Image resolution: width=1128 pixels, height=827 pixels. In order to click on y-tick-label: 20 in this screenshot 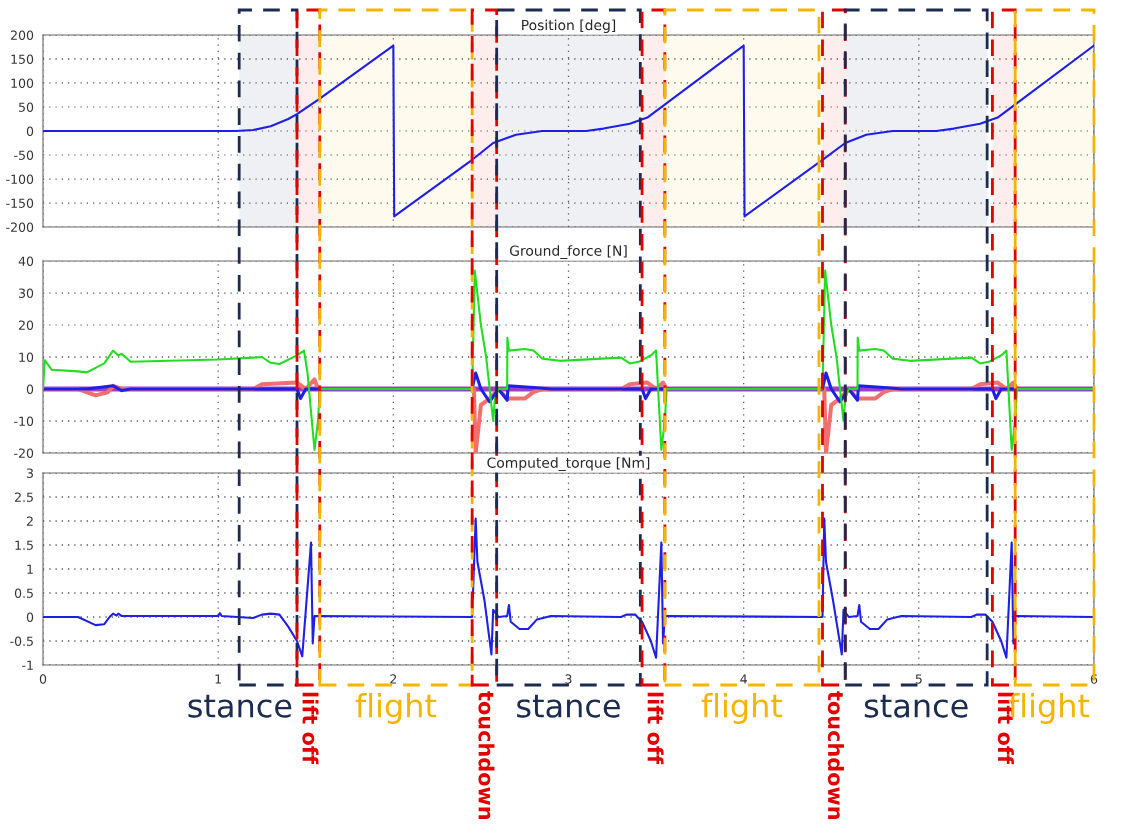, I will do `click(26, 325)`.